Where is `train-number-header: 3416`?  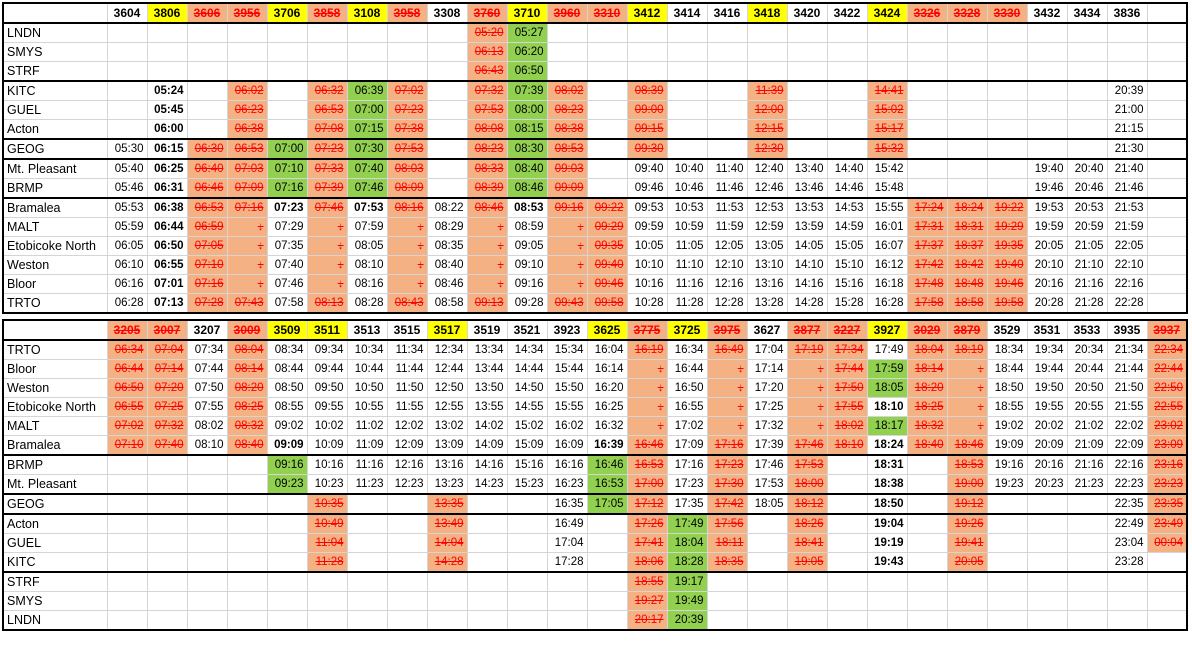 train-number-header: 3416 is located at coordinates (727, 13).